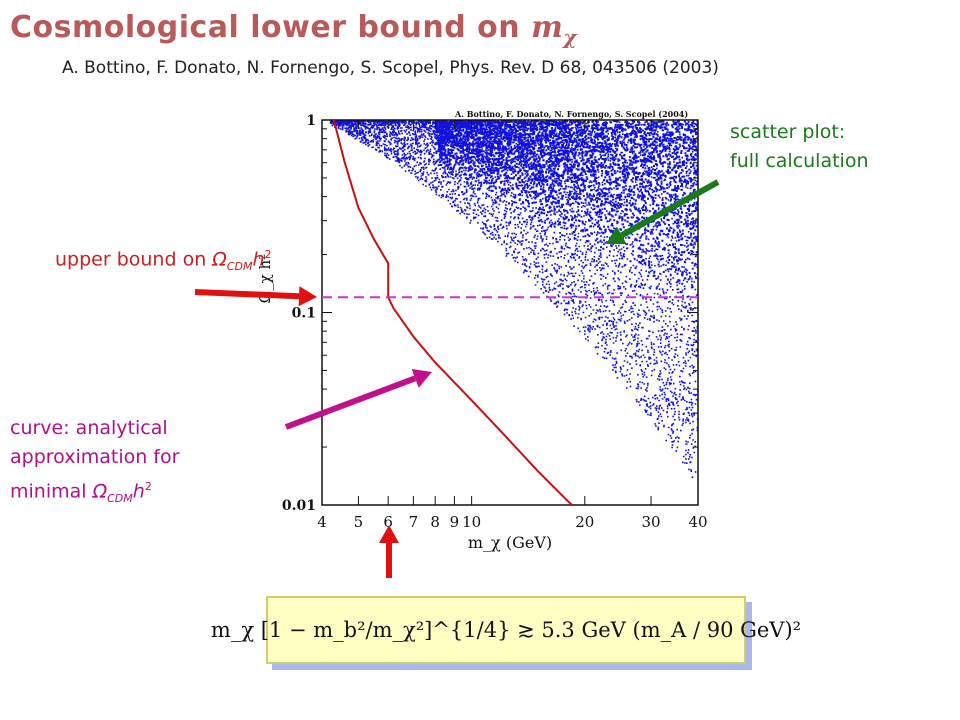  Describe the element at coordinates (359, 522) in the screenshot. I see `x-tick-label: 5` at that location.